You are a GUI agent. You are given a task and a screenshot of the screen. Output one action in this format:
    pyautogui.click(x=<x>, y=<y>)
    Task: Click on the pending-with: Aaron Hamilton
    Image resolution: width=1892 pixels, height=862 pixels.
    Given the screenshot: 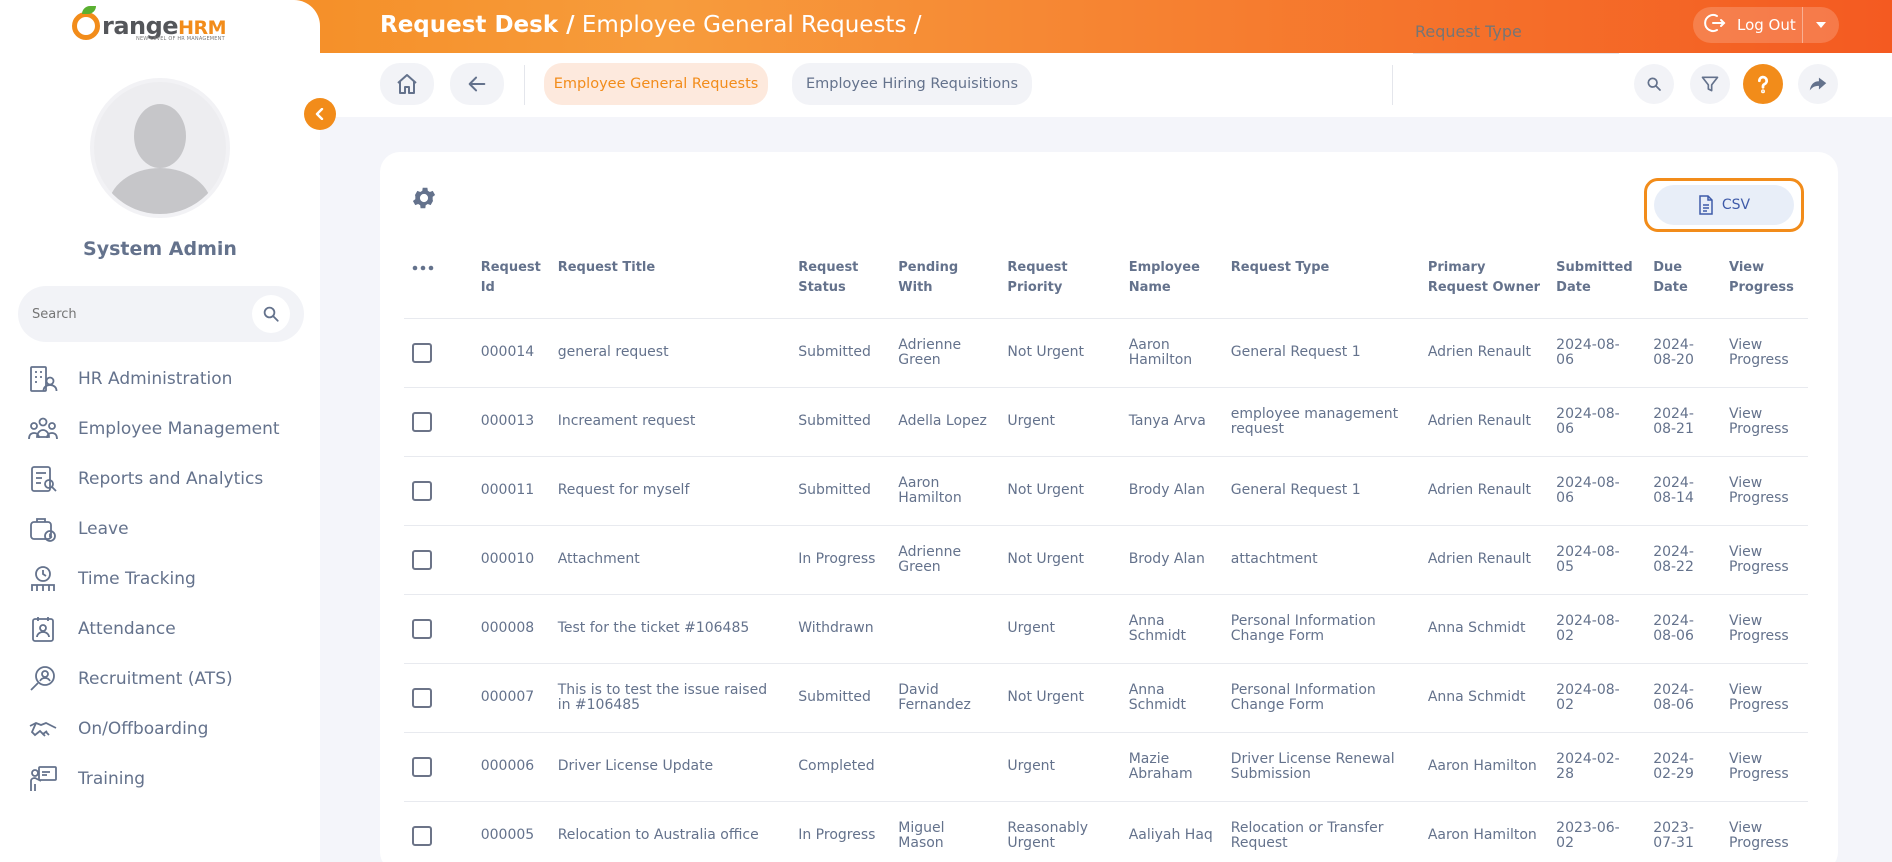 What is the action you would take?
    pyautogui.click(x=945, y=491)
    